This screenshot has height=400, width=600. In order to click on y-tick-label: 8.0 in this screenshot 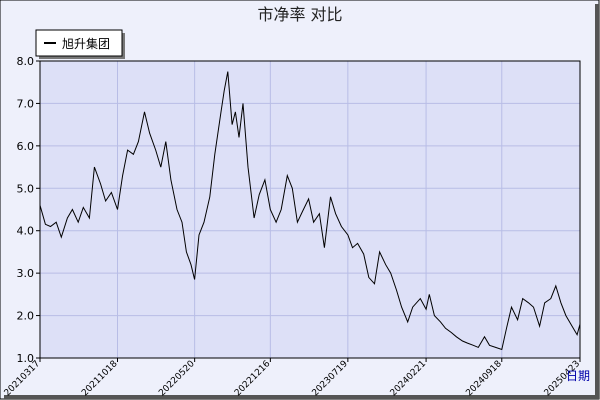, I will do `click(26, 61)`.